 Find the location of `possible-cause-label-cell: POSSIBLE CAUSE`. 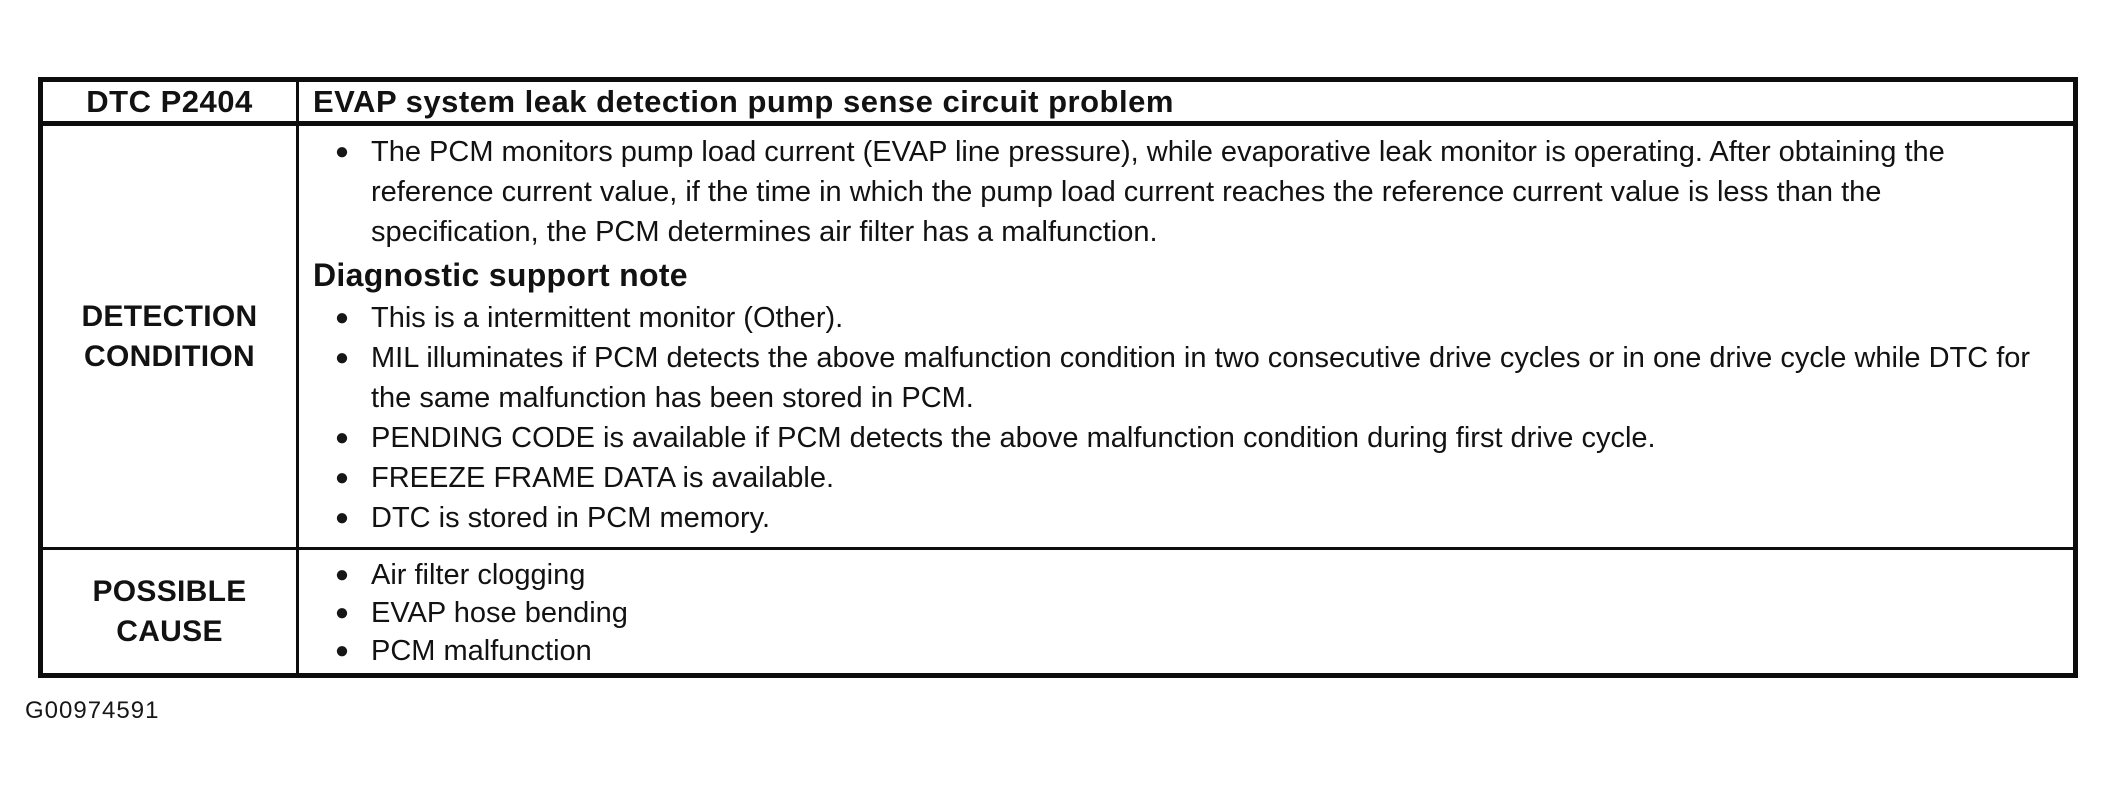

possible-cause-label-cell: POSSIBLE CAUSE is located at coordinates (171, 611).